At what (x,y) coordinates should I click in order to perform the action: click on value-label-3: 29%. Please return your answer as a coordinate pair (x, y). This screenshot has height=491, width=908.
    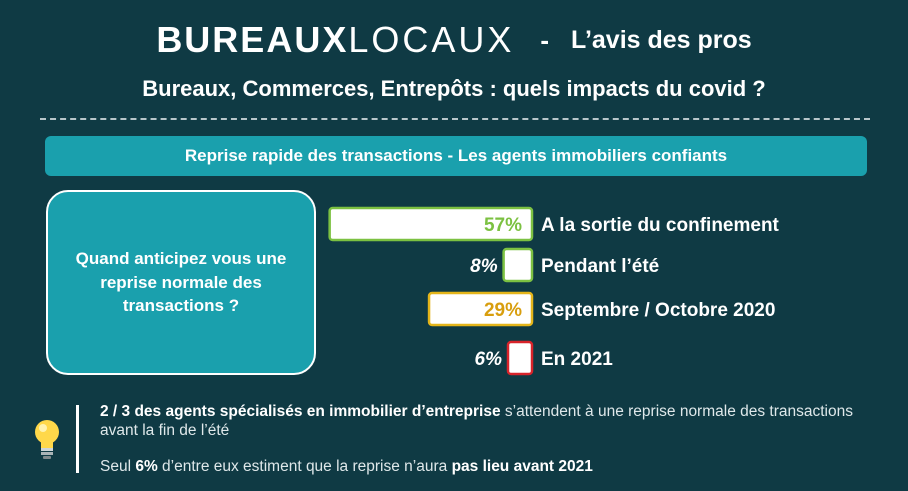
    Looking at the image, I should click on (503, 310).